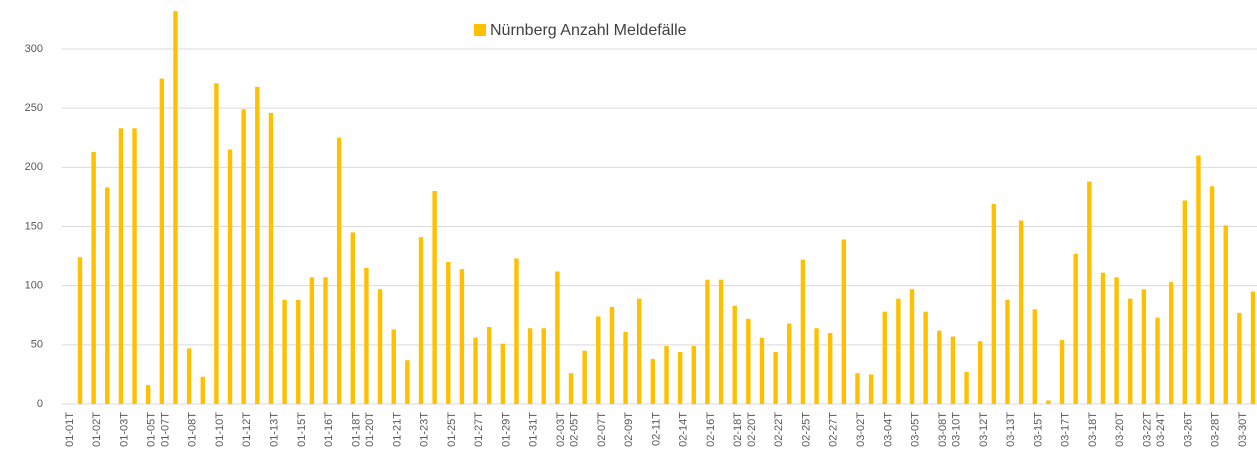 Image resolution: width=1257 pixels, height=475 pixels. What do you see at coordinates (452, 429) in the screenshot?
I see `x-tick-label: 01-25T` at bounding box center [452, 429].